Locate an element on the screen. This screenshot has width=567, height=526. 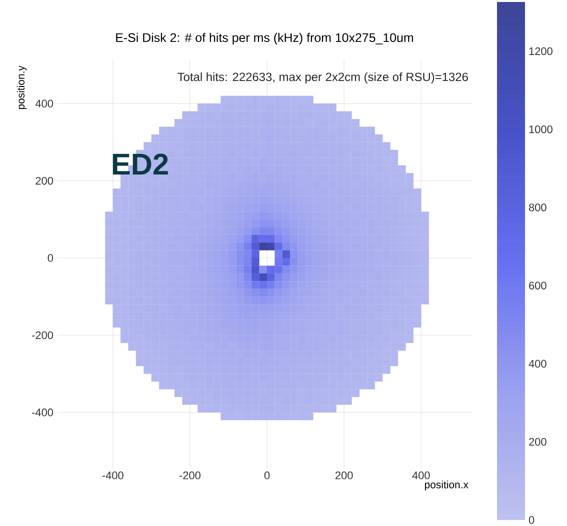
annotation: ED2 is located at coordinates (140, 164).